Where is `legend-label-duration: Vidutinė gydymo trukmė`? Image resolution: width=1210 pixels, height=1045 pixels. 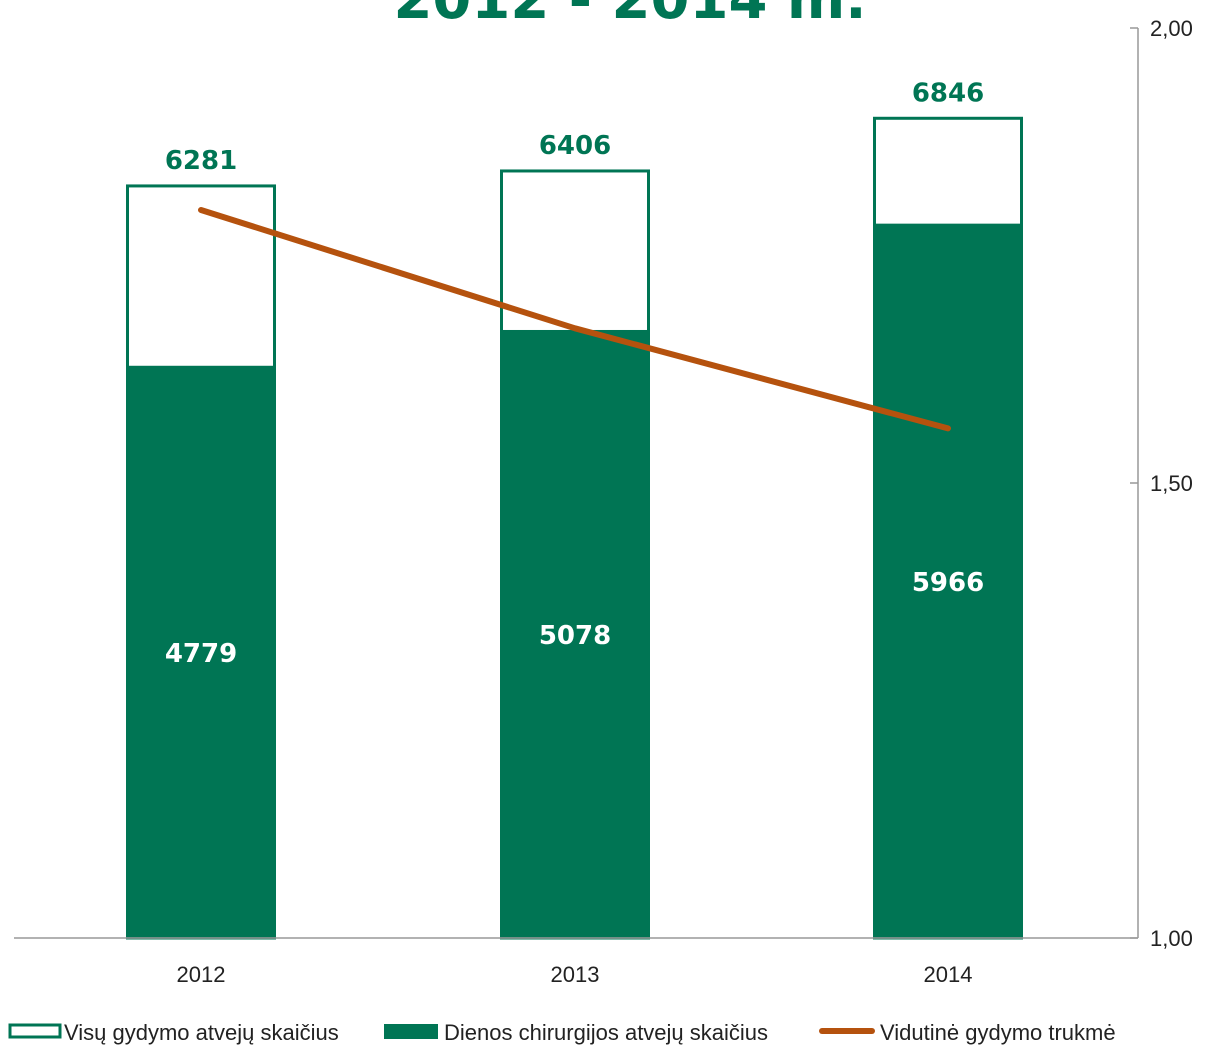
legend-label-duration: Vidutinė gydymo trukmė is located at coordinates (998, 1032).